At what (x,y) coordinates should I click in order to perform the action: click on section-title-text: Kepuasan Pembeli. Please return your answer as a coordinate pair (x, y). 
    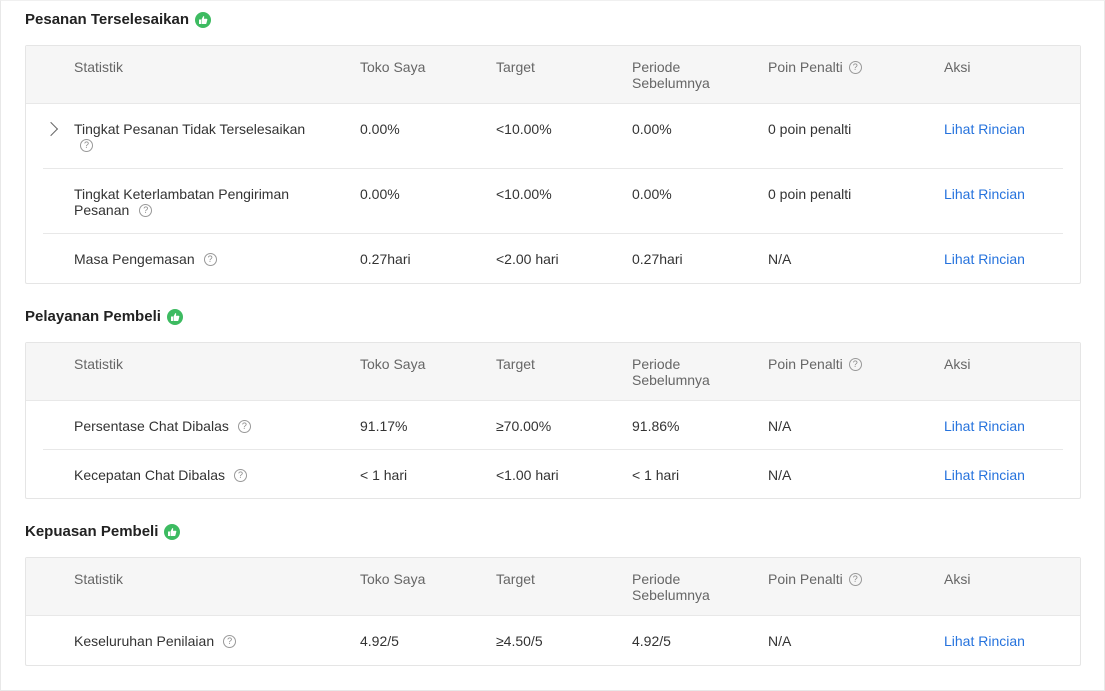
    Looking at the image, I should click on (92, 531).